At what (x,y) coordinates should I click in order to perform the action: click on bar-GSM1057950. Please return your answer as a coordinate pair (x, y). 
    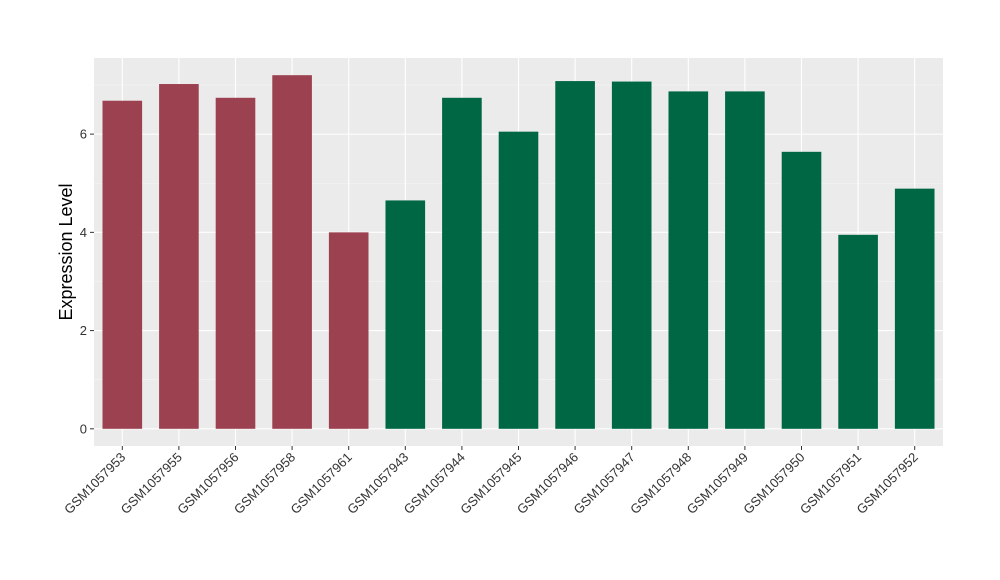
    Looking at the image, I should click on (801, 290).